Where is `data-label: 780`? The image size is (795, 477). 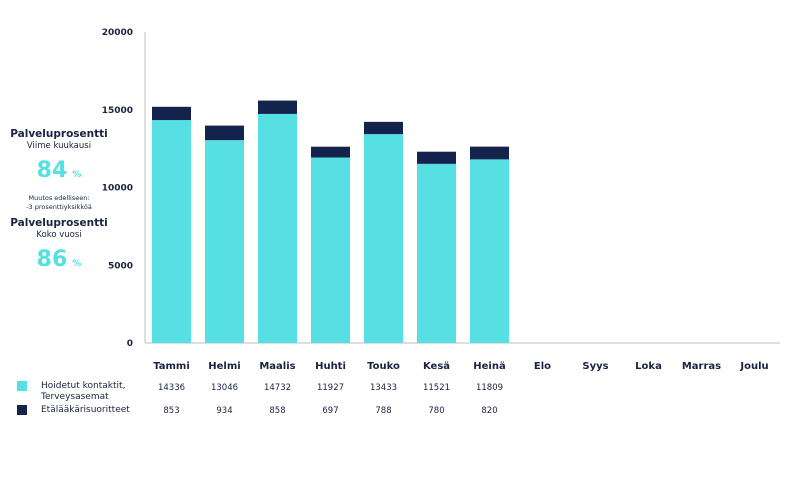
data-label: 780 is located at coordinates (436, 411).